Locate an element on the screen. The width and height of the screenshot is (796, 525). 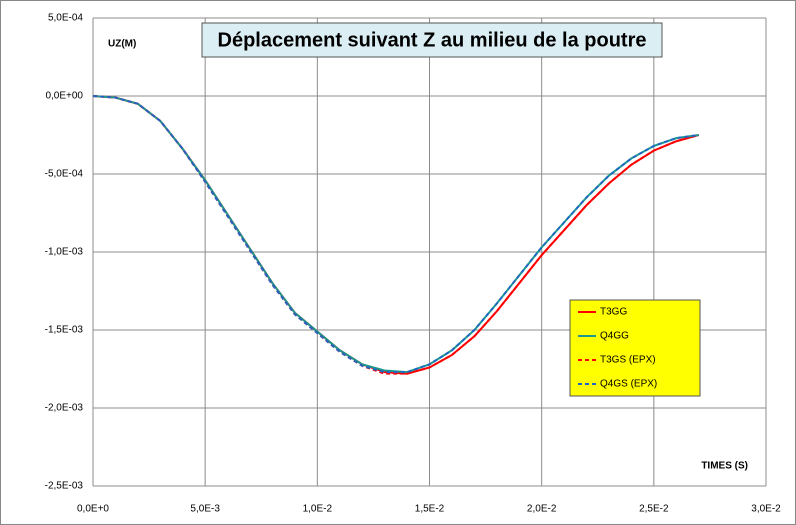
legend-label: Q4GG is located at coordinates (614, 336).